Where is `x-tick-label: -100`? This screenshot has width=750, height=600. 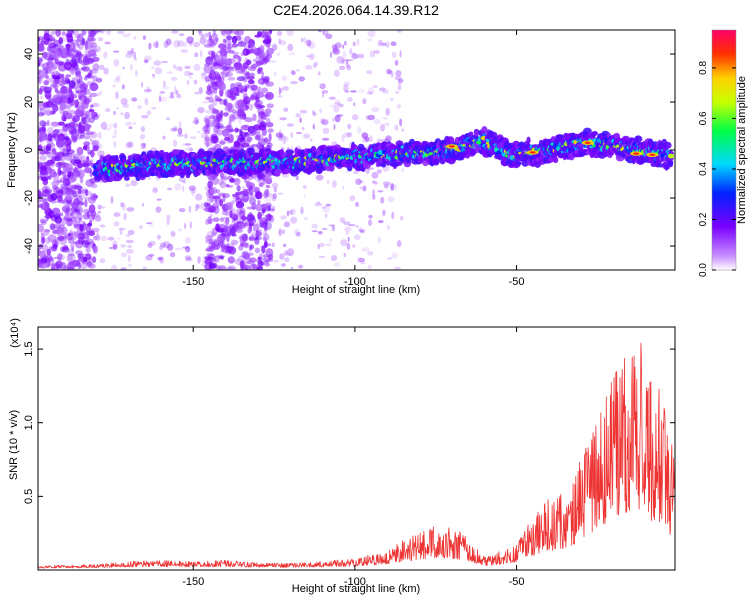
x-tick-label: -100 is located at coordinates (355, 582).